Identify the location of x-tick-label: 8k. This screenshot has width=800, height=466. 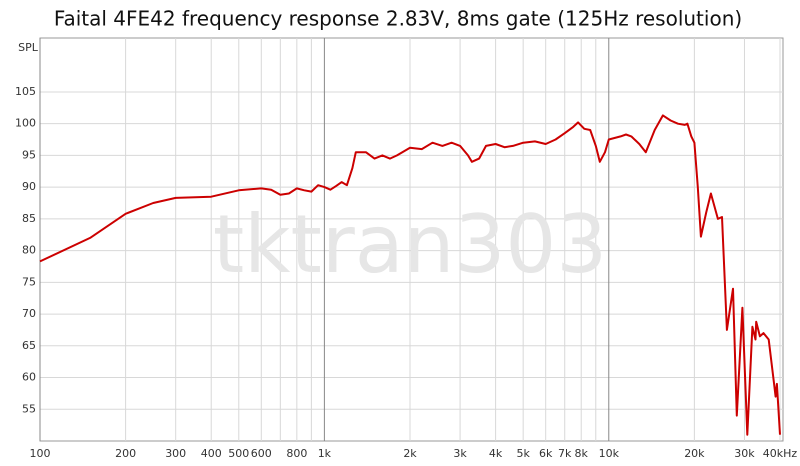
(582, 453).